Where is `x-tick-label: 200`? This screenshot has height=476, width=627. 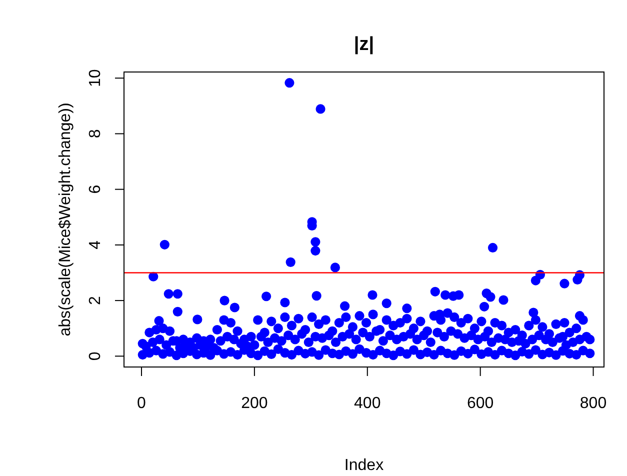 x-tick-label: 200 is located at coordinates (254, 403).